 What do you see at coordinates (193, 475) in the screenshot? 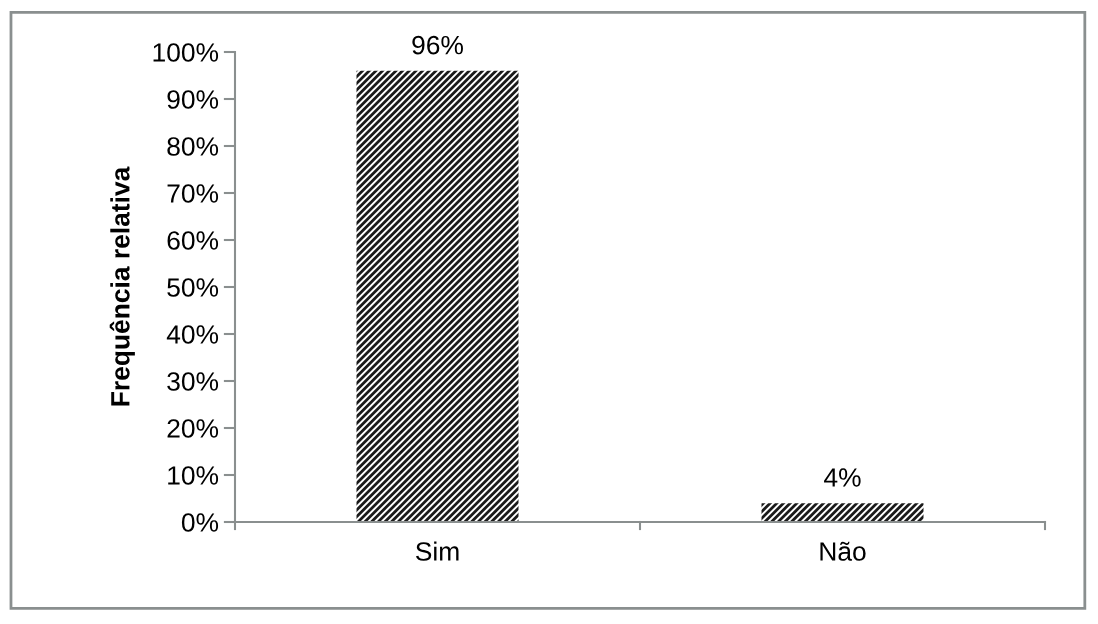
I see `y-tick-label: 10%` at bounding box center [193, 475].